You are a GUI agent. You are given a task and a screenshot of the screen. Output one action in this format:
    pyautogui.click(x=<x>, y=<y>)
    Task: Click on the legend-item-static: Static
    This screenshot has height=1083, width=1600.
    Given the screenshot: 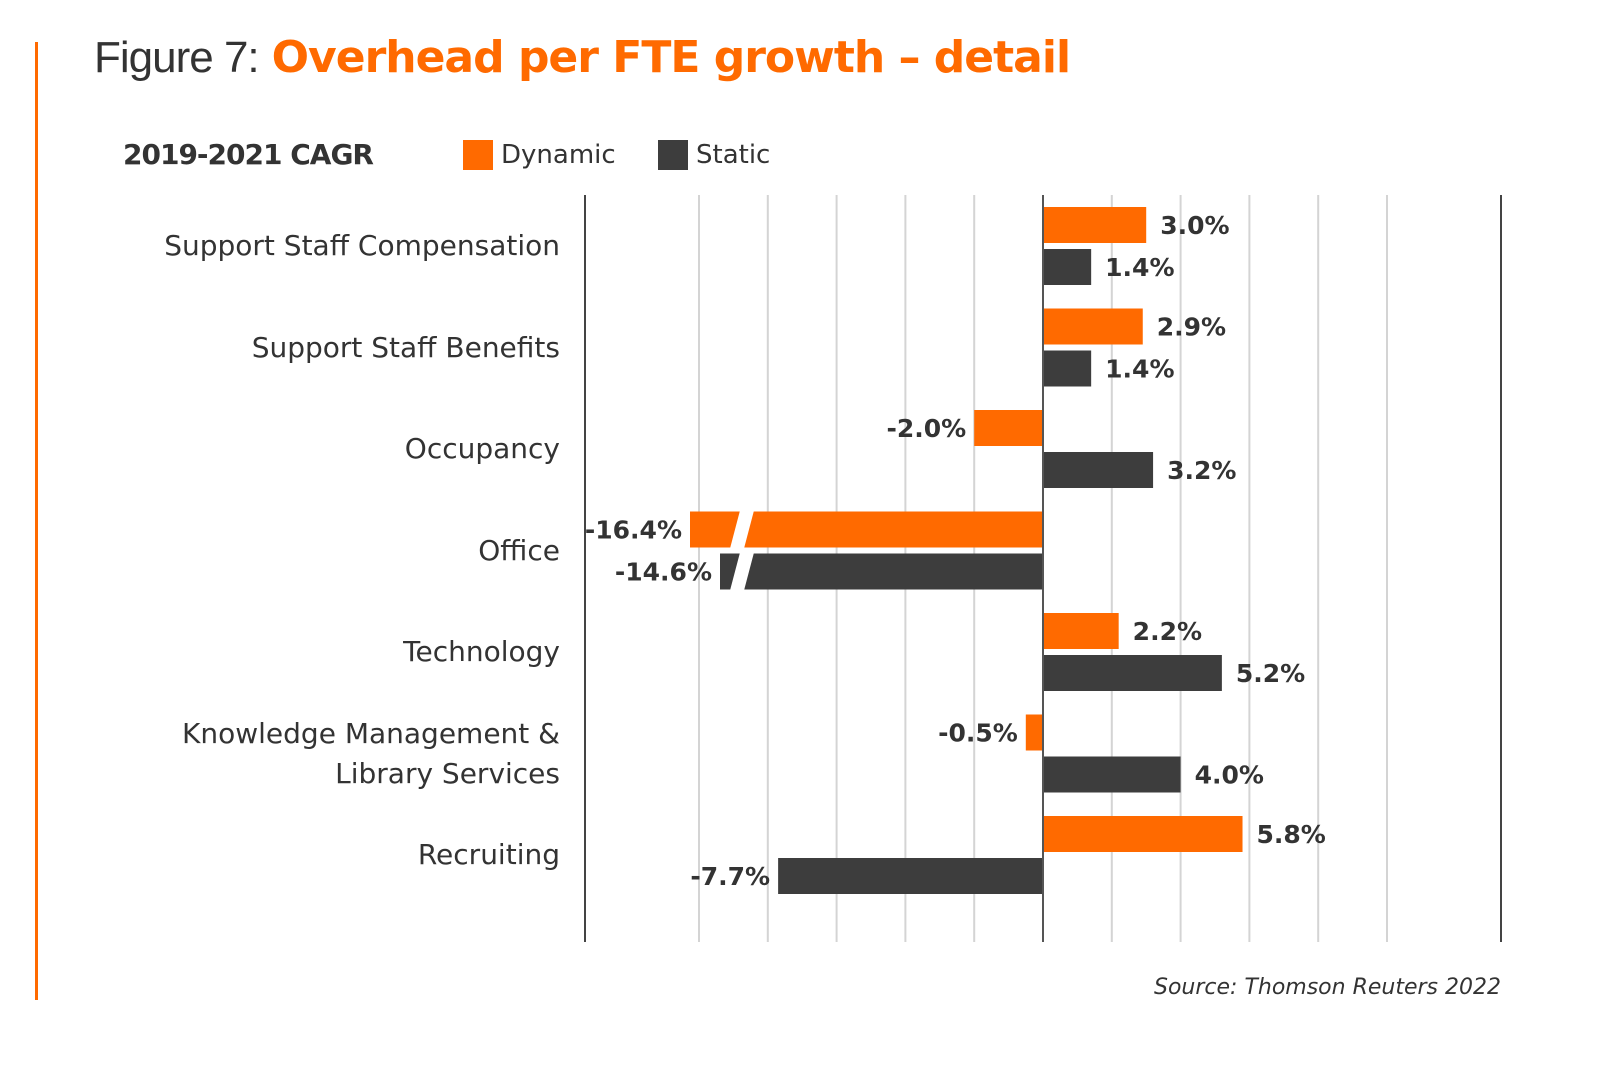 What is the action you would take?
    pyautogui.click(x=714, y=155)
    